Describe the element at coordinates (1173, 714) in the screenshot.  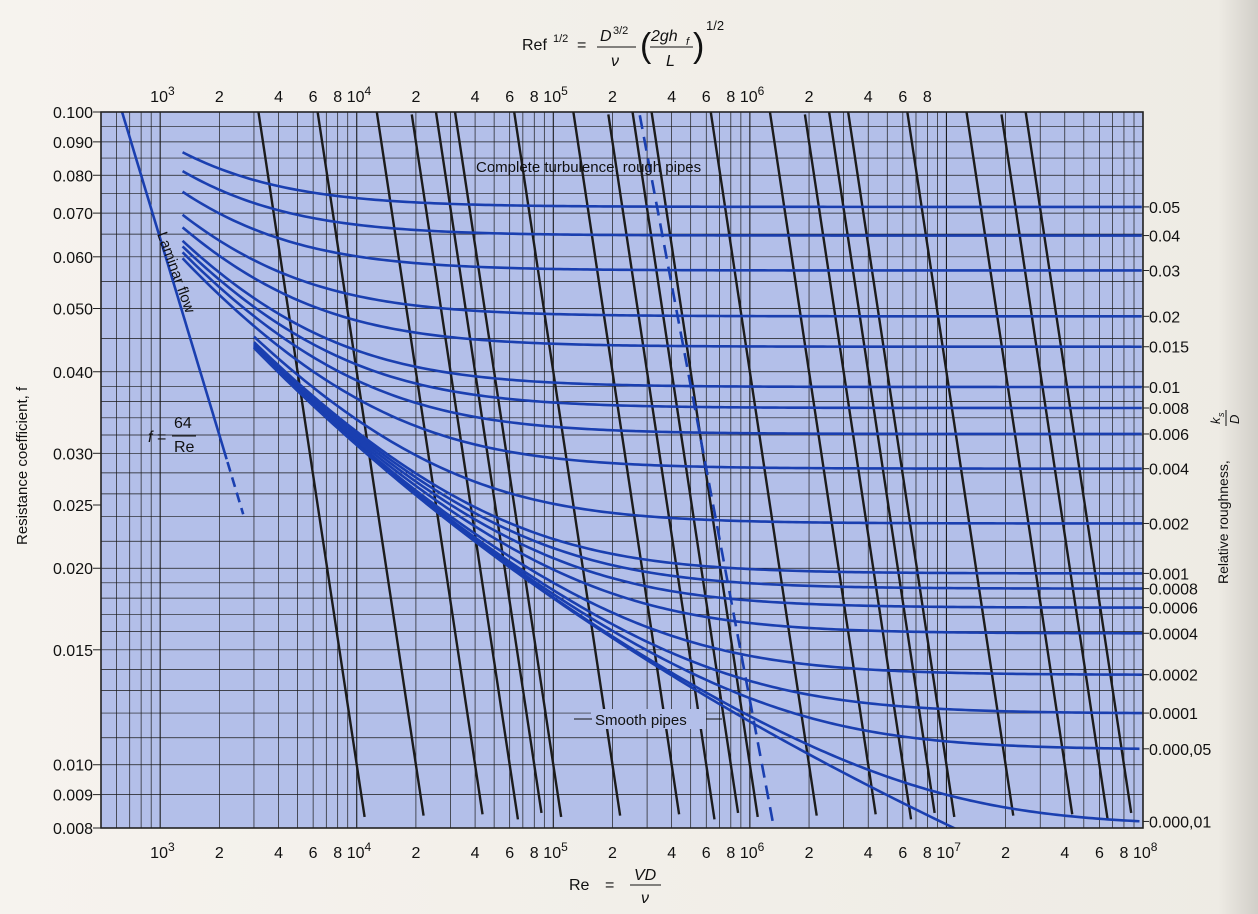
I see `roughness-label: 0.0001` at that location.